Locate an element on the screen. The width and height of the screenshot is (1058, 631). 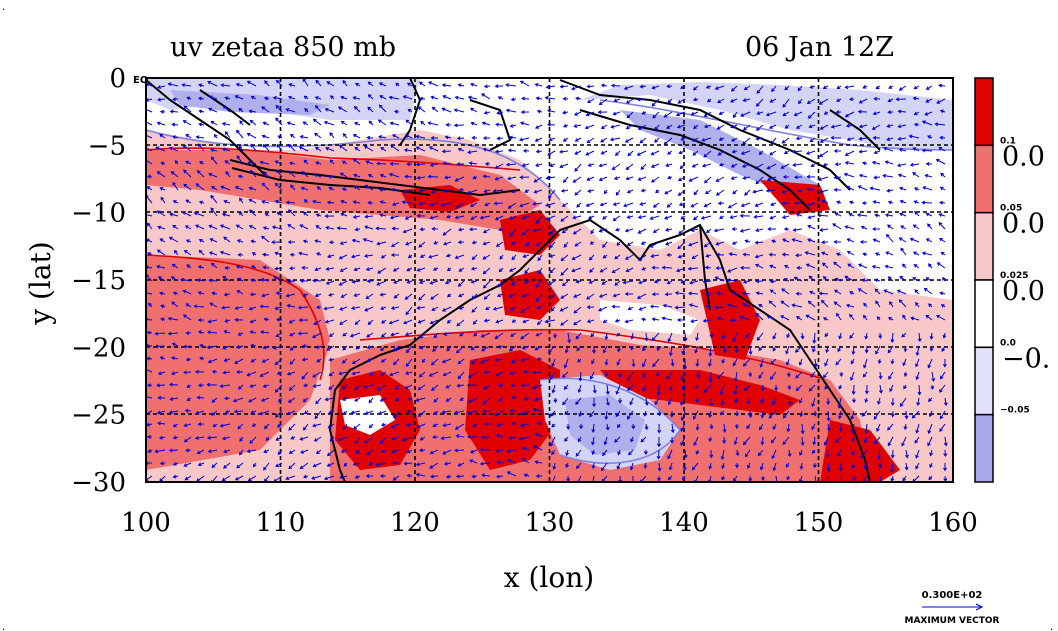
colorbar-tick-label: 0.0 is located at coordinates (1008, 343).